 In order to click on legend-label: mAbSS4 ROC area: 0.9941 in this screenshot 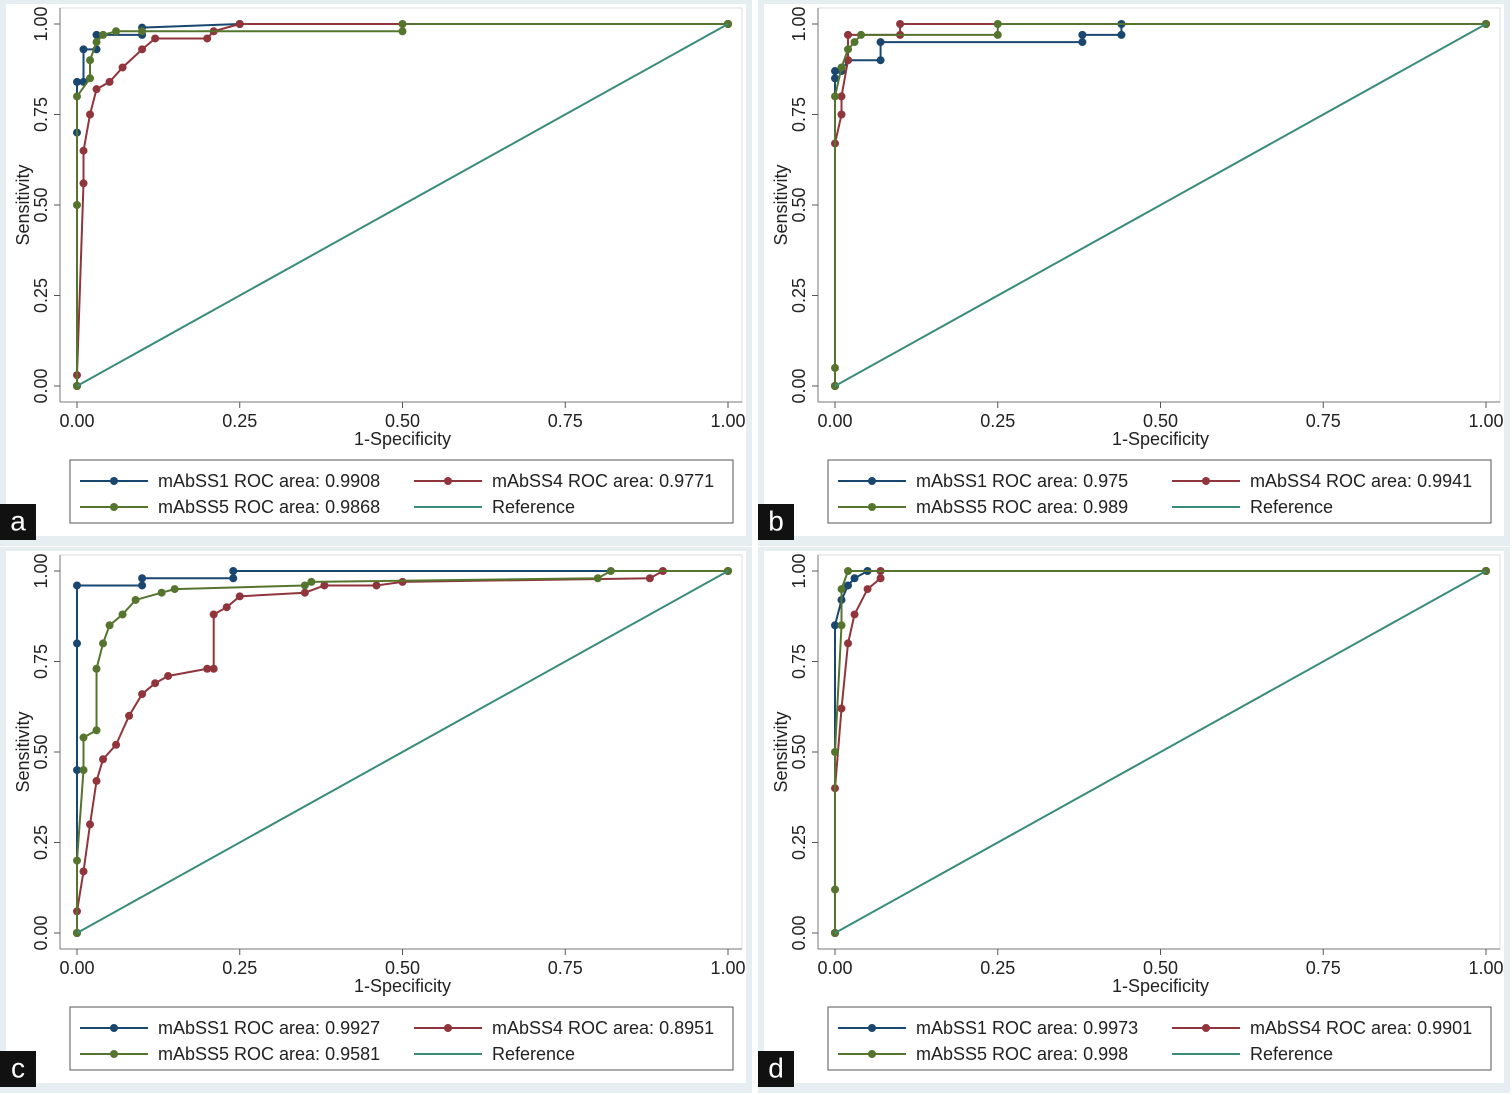, I will do `click(1361, 481)`.